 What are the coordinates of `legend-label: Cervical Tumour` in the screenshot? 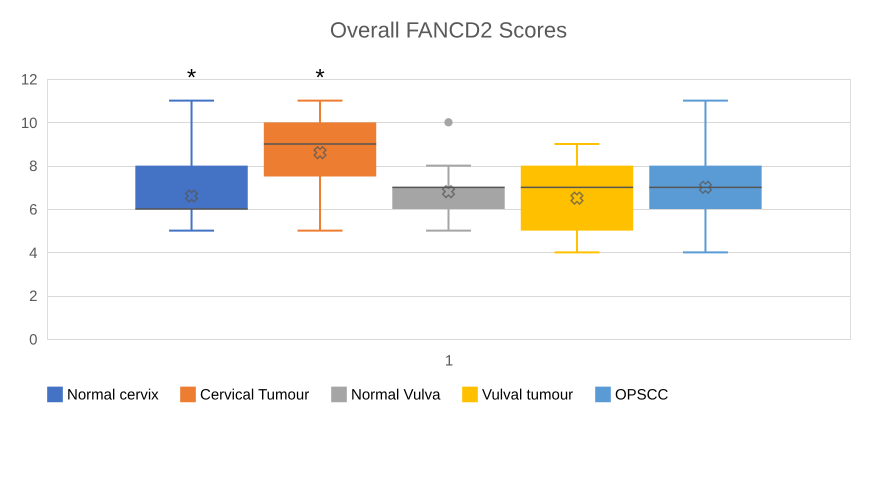 It's located at (255, 395).